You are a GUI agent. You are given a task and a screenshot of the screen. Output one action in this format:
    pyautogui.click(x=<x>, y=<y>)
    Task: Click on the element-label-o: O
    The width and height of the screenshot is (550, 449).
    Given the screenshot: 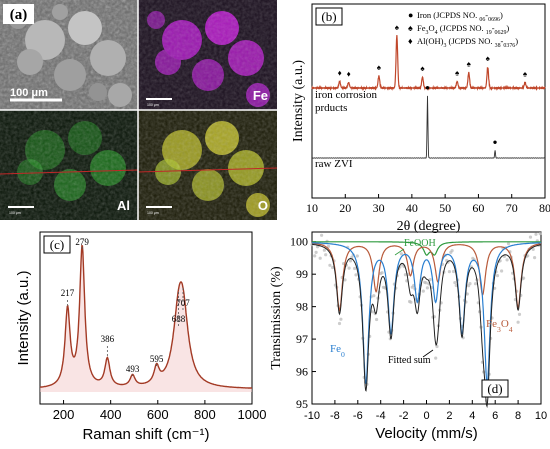 What is the action you would take?
    pyautogui.click(x=263, y=205)
    